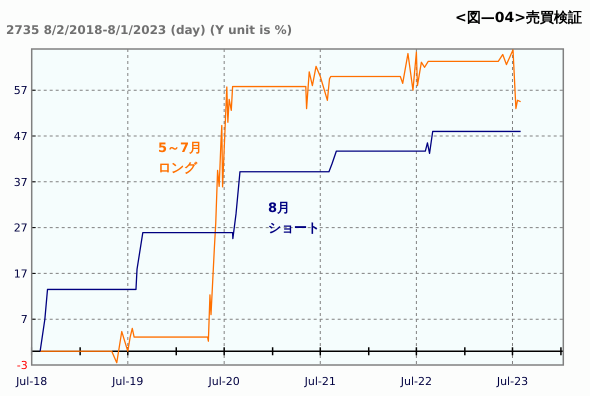 This screenshot has width=590, height=396. Describe the element at coordinates (149, 30) in the screenshot. I see `chart-subtitle: 2735 8/2/2018-8/1/2023 (day) (Y unit is %)` at that location.